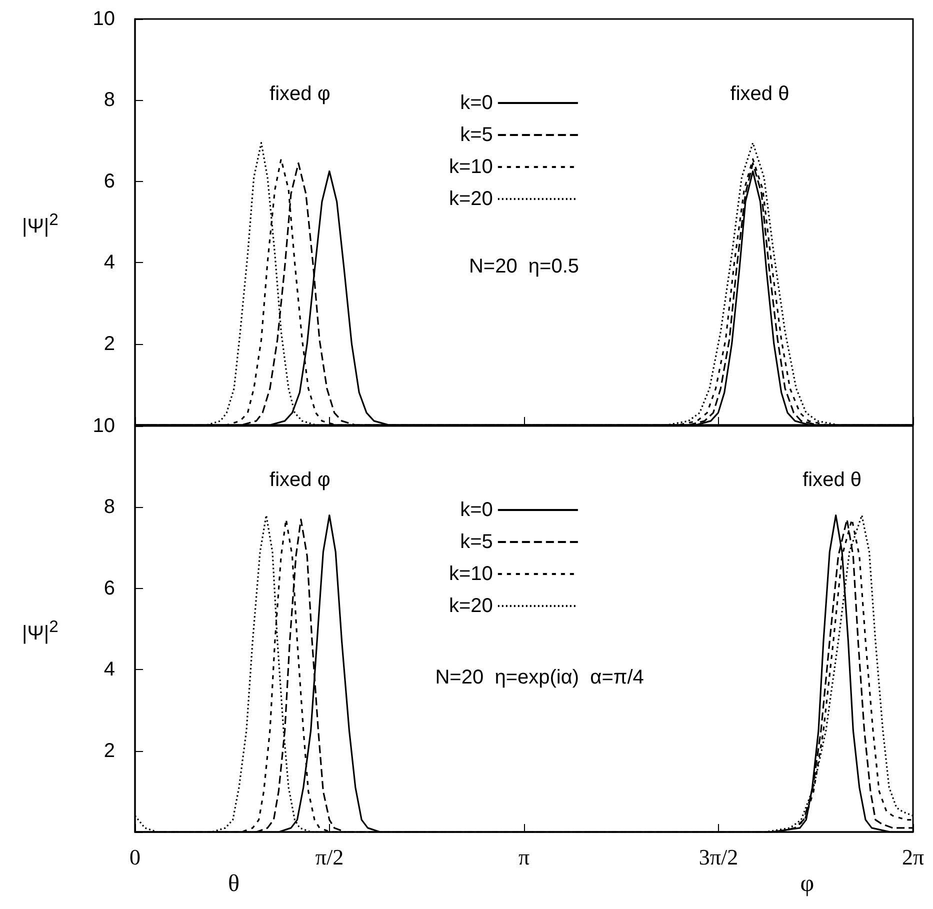 This screenshot has width=933, height=909. What do you see at coordinates (807, 883) in the screenshot?
I see `text: φ` at bounding box center [807, 883].